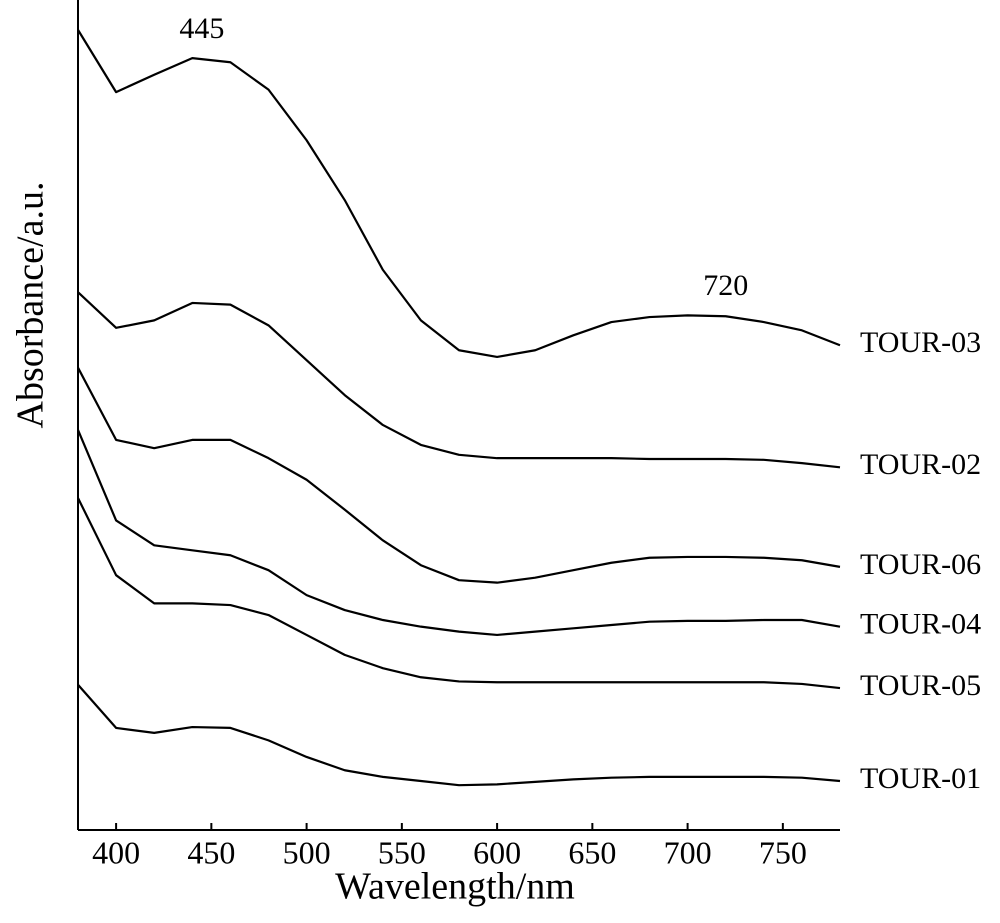 The image size is (1000, 923). I want to click on y-axis-label: Absorbance/a.u., so click(31, 305).